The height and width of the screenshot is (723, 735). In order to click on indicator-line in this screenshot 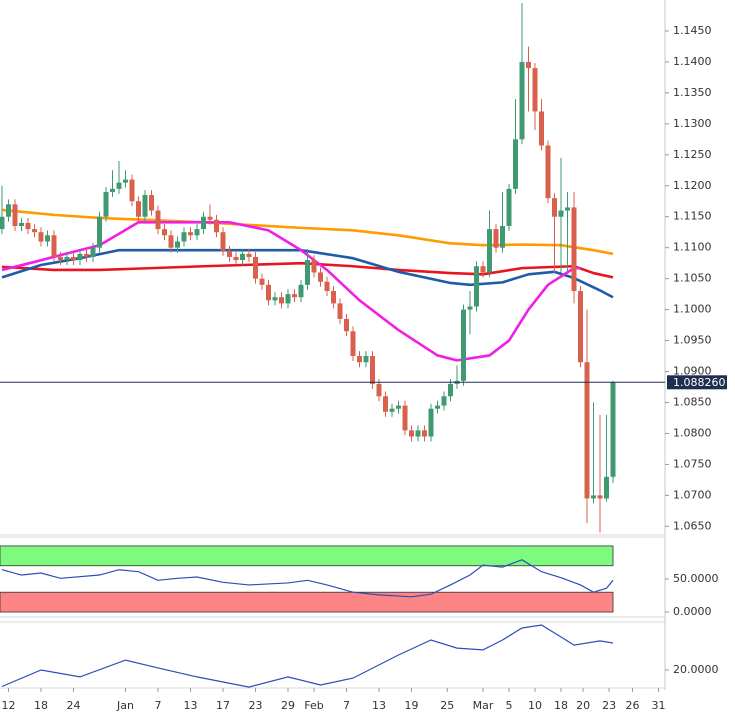, I will do `click(307, 578)`.